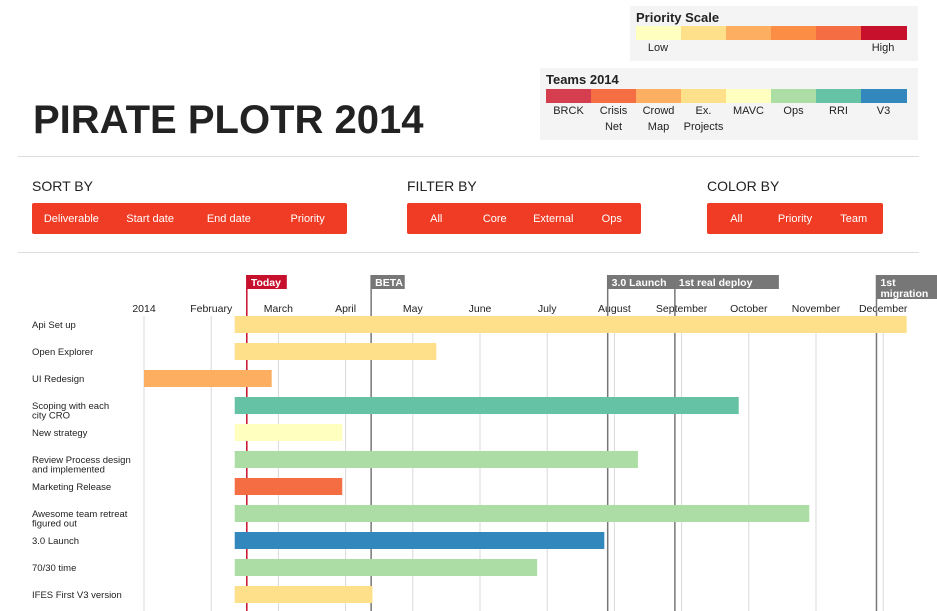 The image size is (937, 611). I want to click on filter-core-button: Core, so click(494, 218).